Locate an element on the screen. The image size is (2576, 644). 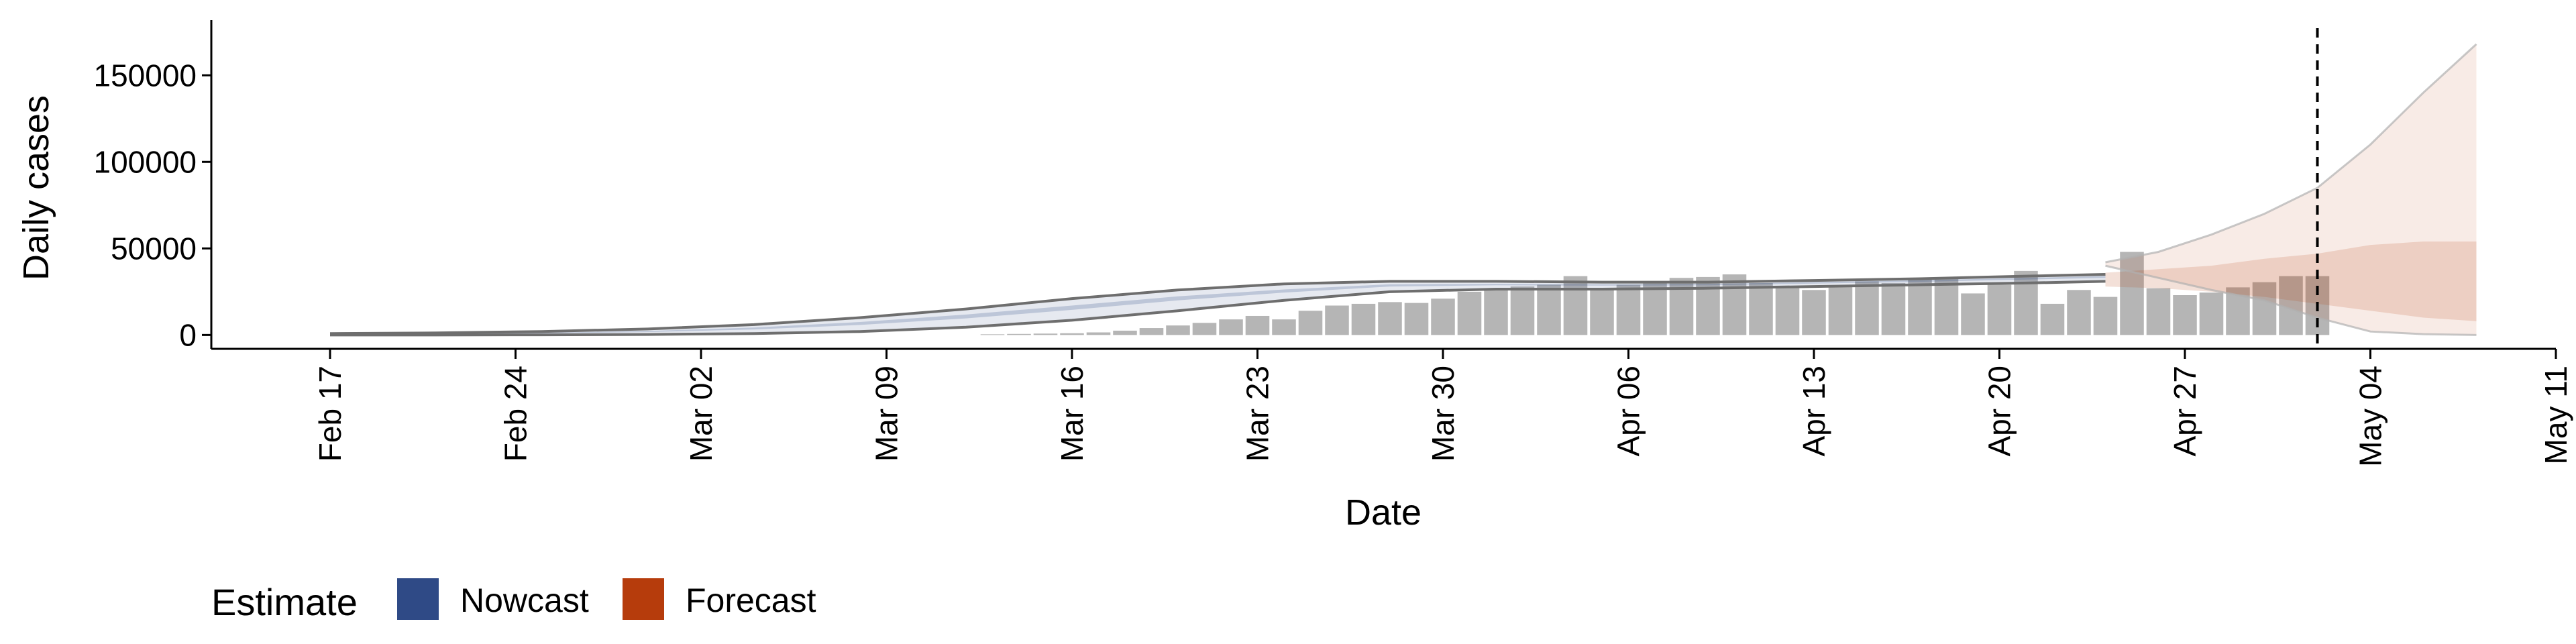
reported-cases-bars is located at coordinates (1655, 293).